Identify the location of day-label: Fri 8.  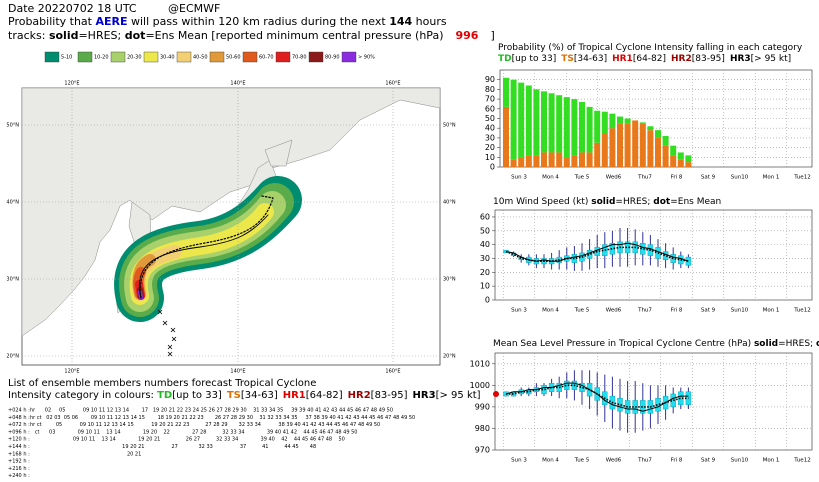
(677, 178).